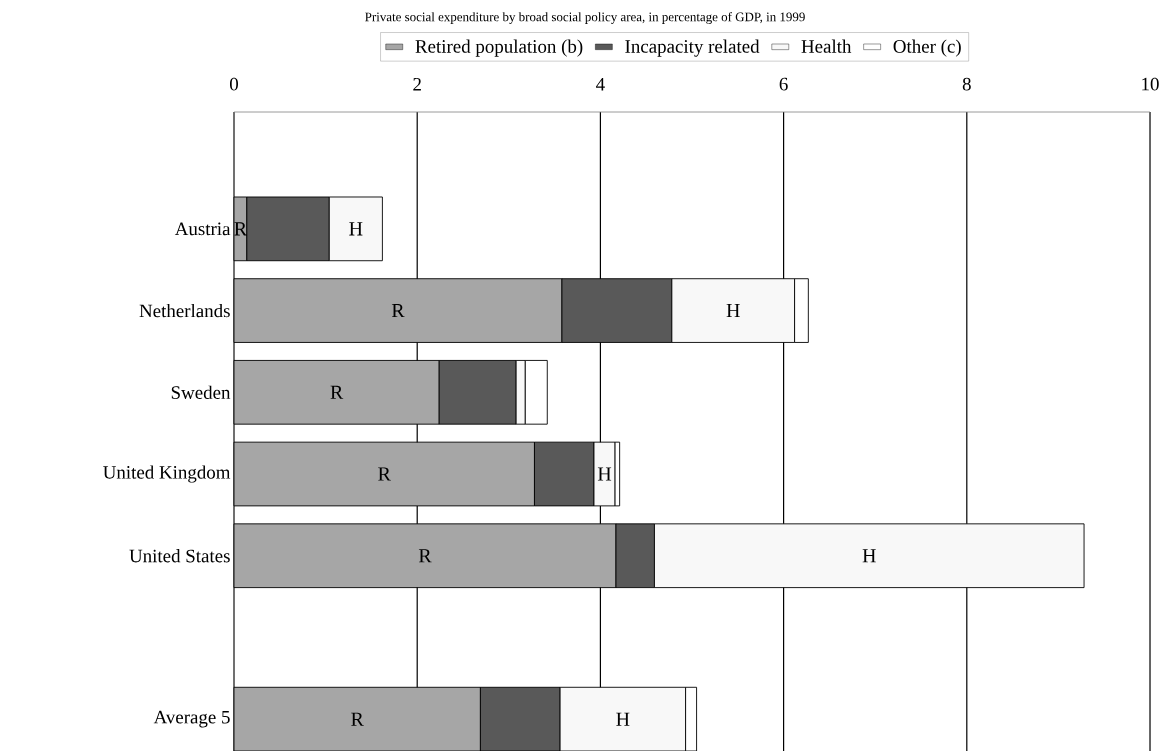  I want to click on x-tick-label: 8, so click(966, 84).